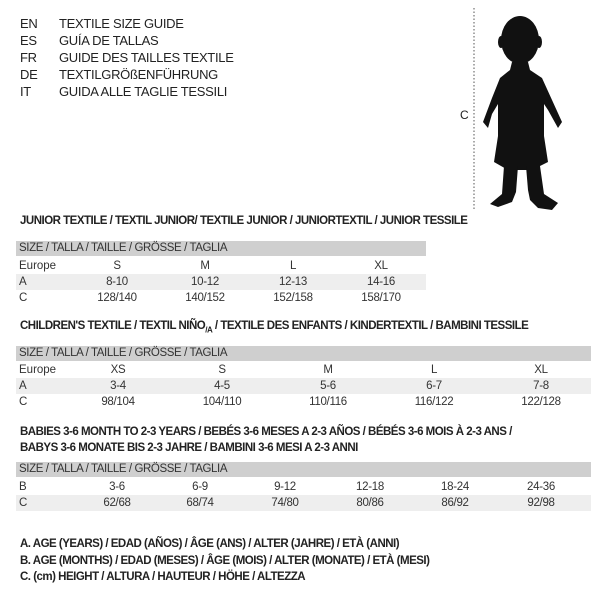  What do you see at coordinates (434, 386) in the screenshot?
I see `cell: 6-7` at bounding box center [434, 386].